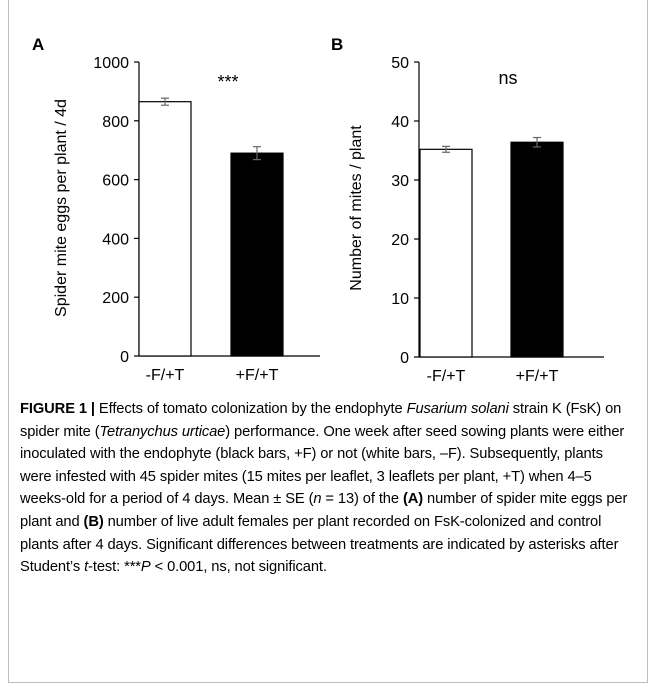  What do you see at coordinates (61, 208) in the screenshot?
I see `panel-a-ylabel: Spider mite eggs per plant / 4d` at bounding box center [61, 208].